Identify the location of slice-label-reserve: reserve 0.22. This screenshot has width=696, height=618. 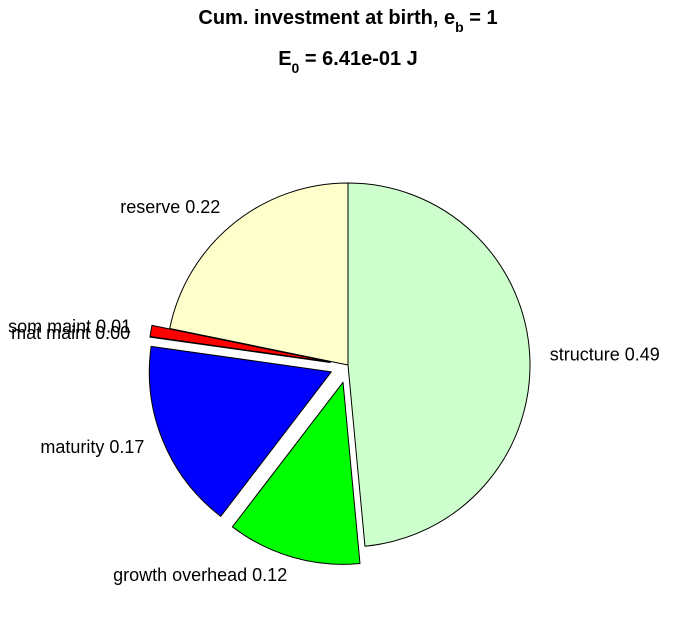
(170, 207).